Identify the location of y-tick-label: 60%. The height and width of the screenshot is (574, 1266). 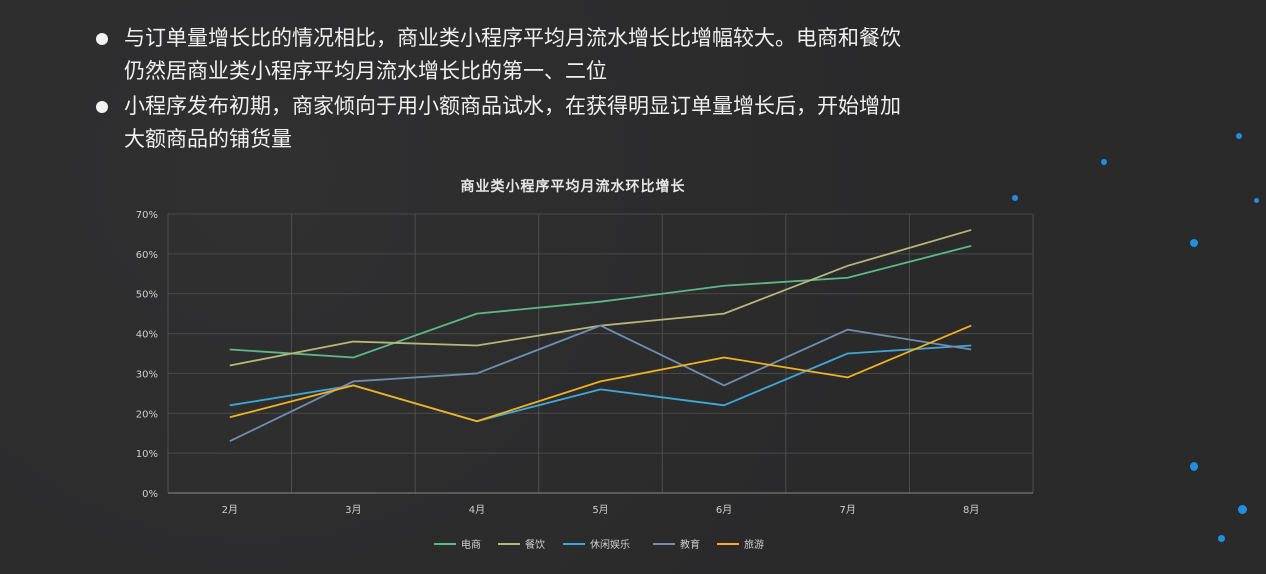
(147, 255).